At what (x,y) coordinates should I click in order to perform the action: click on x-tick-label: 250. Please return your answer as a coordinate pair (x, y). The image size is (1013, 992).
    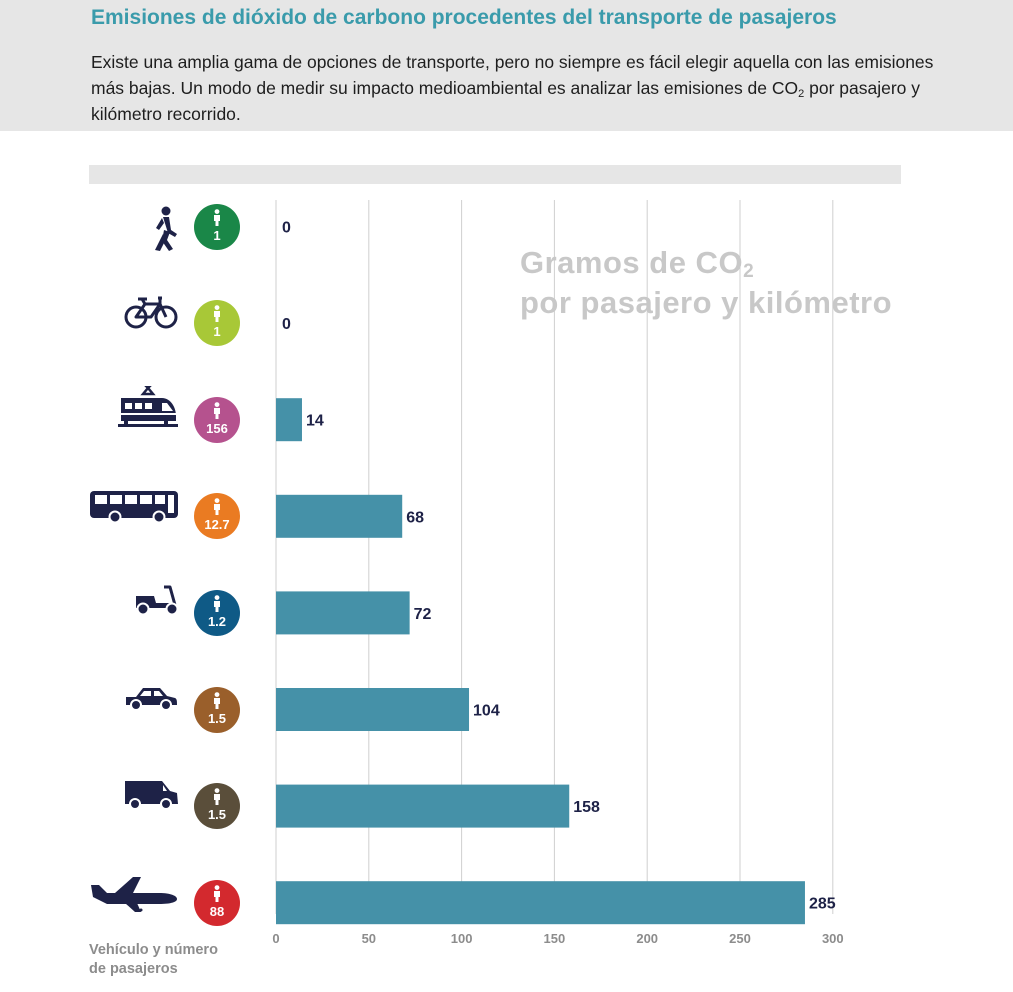
    Looking at the image, I should click on (740, 938).